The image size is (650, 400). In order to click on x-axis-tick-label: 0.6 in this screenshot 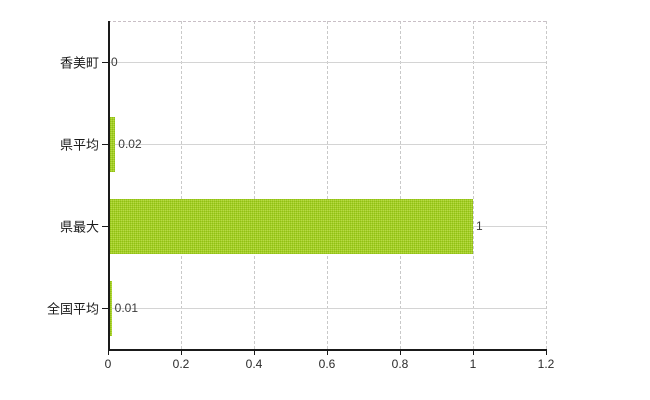, I will do `click(327, 364)`.